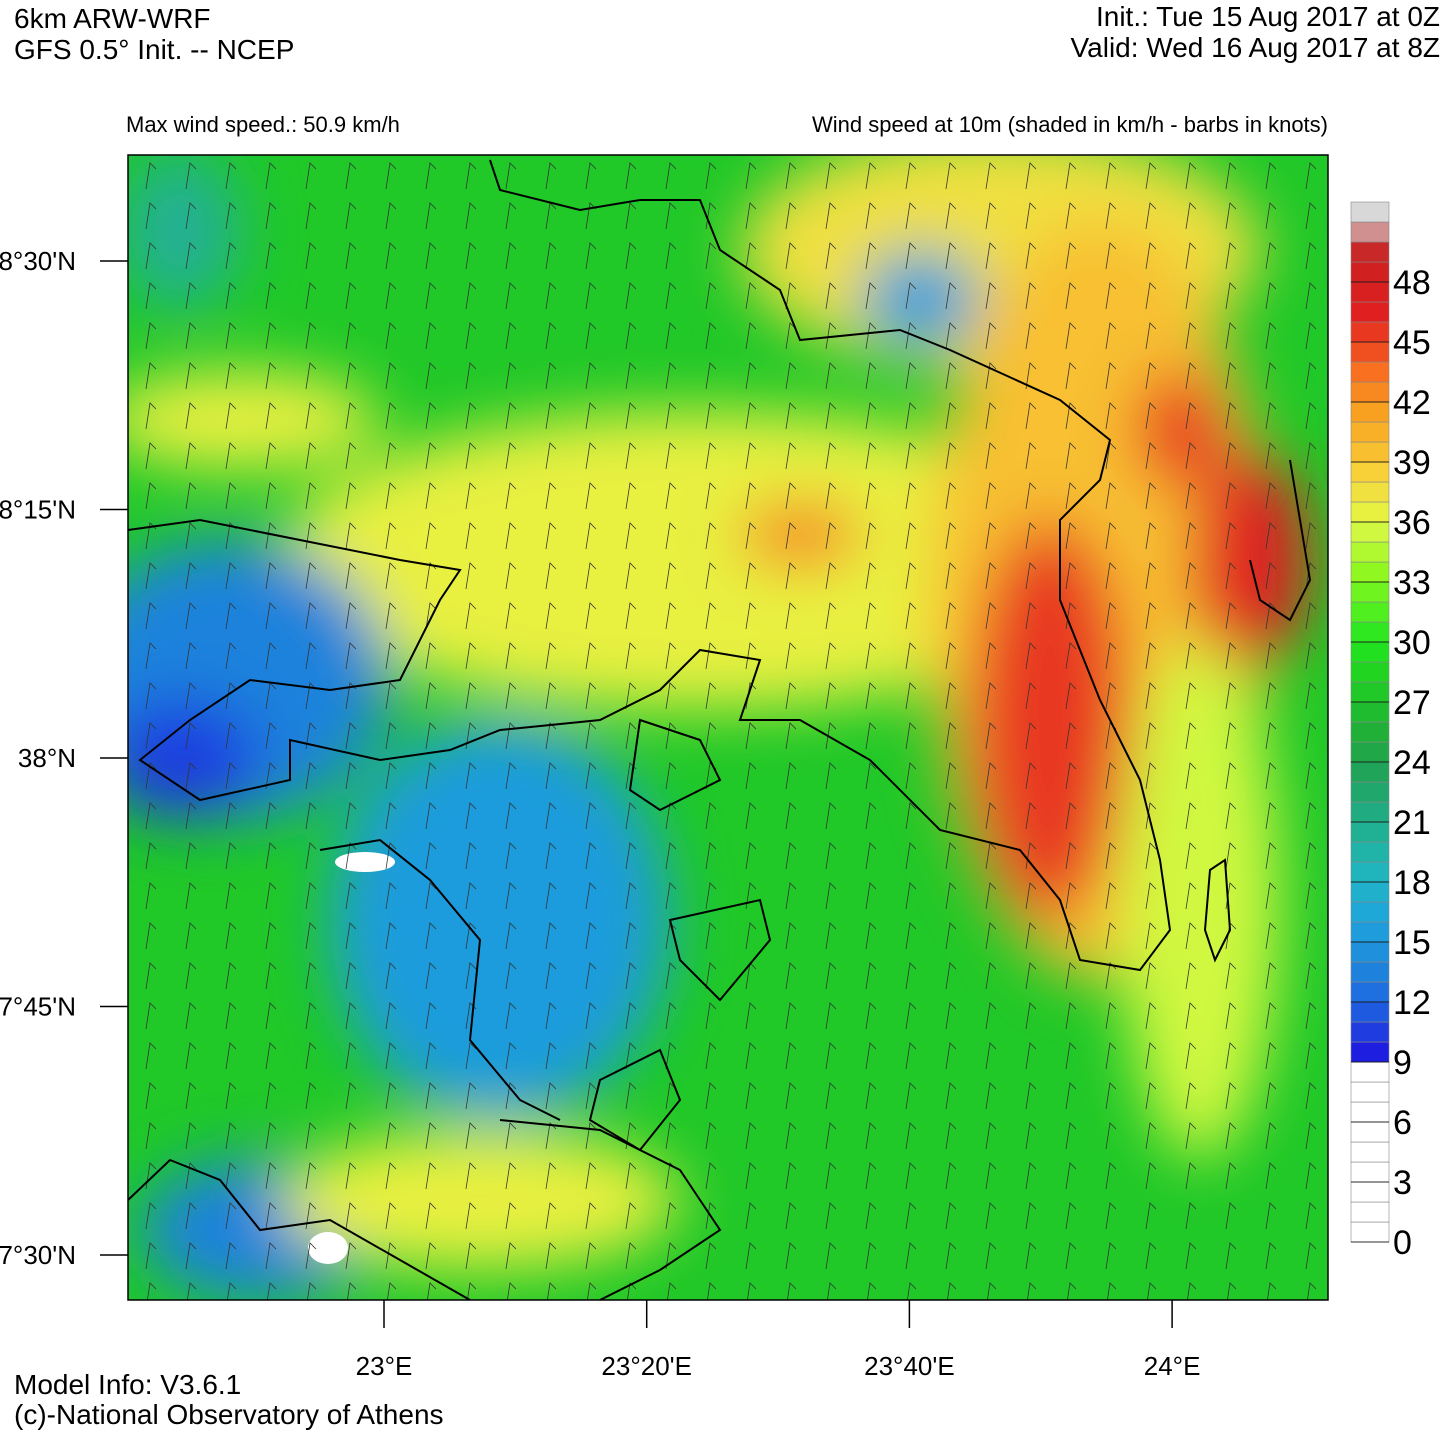 This screenshot has height=1437, width=1440. Describe the element at coordinates (1402, 1063) in the screenshot. I see `colorbar-label: 9` at that location.